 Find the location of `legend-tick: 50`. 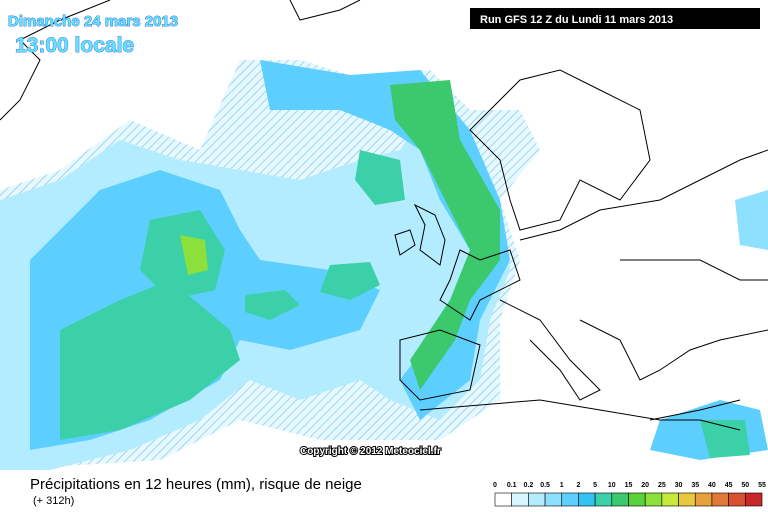

legend-tick: 50 is located at coordinates (745, 485).